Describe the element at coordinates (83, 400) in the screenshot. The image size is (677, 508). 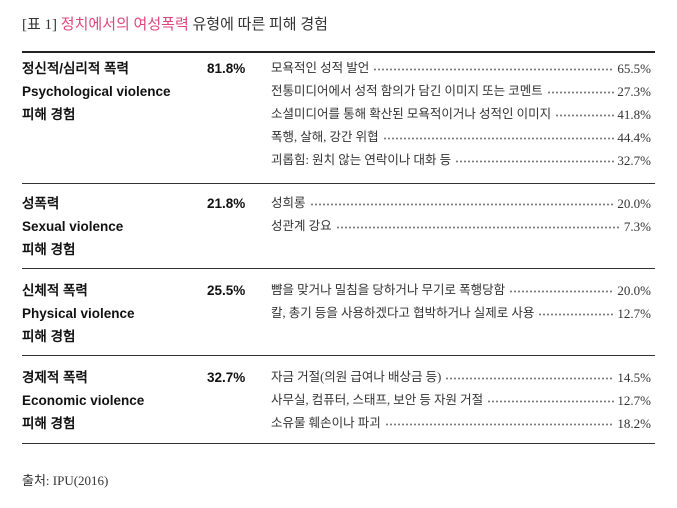
I see `category-name-en: Economic violence` at that location.